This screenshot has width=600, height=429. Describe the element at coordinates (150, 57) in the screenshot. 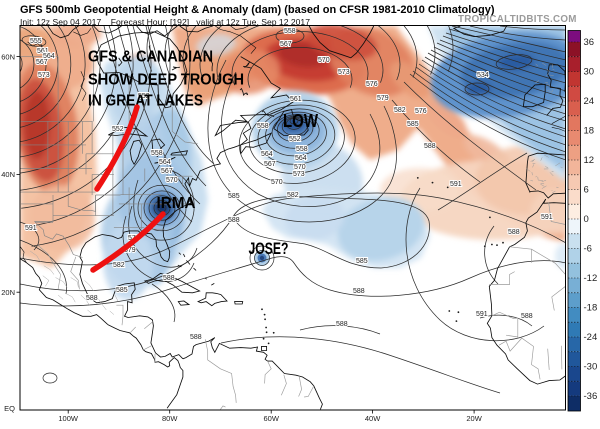

I see `svg-text: GFS & CANADIAN` at that location.